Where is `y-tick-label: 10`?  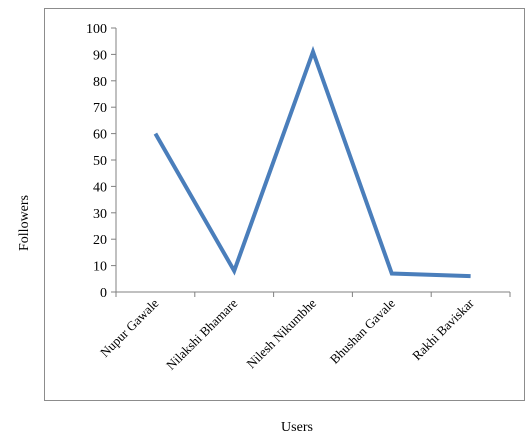
y-tick-label: 10 is located at coordinates (100, 267).